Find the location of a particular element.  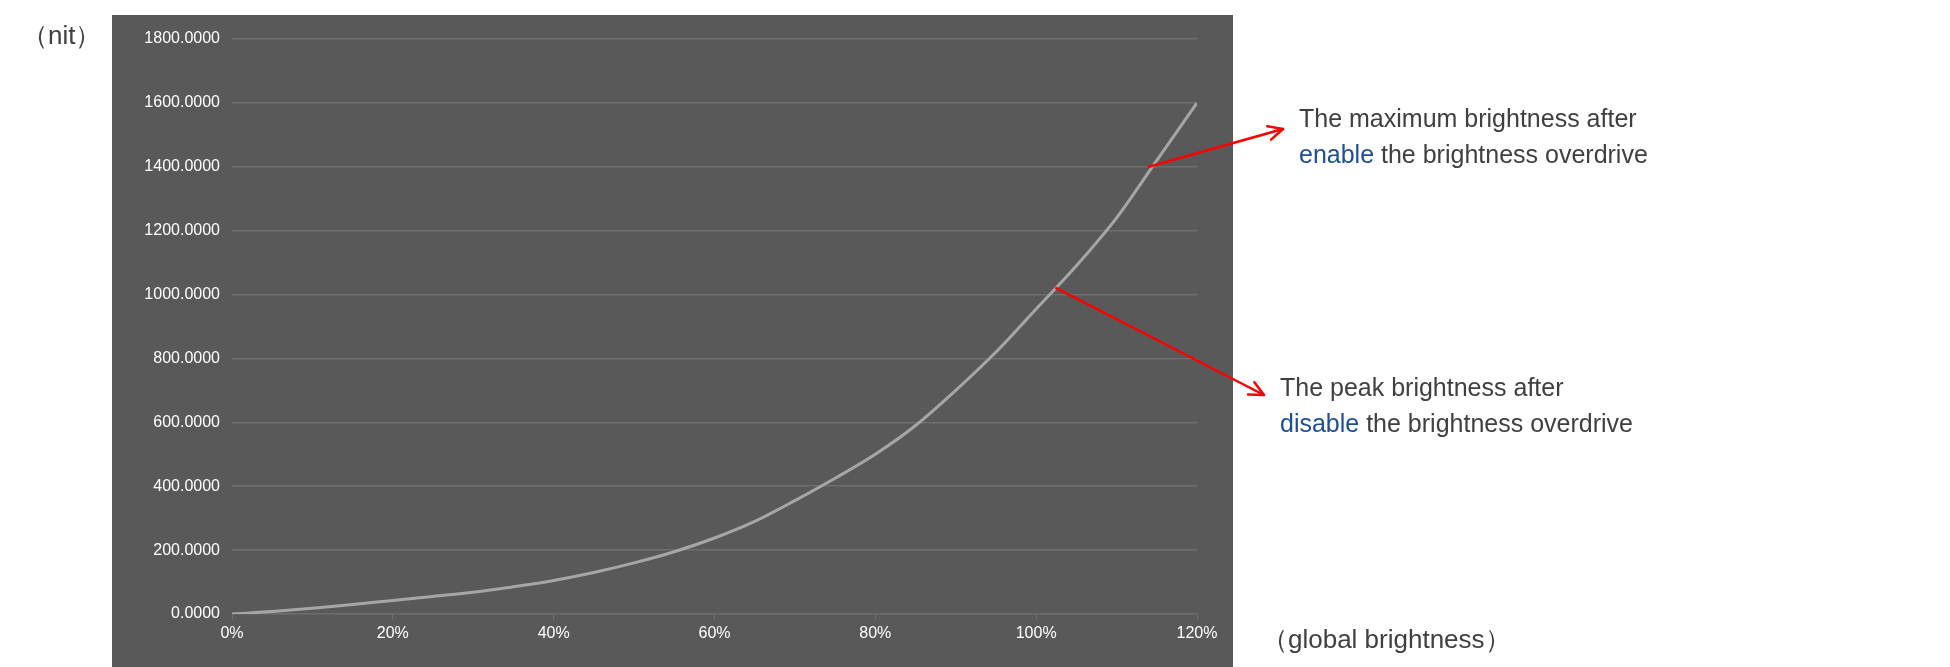

annotation: The maximum brightness after enable the brightness overdrive is located at coordinates (1473, 136).